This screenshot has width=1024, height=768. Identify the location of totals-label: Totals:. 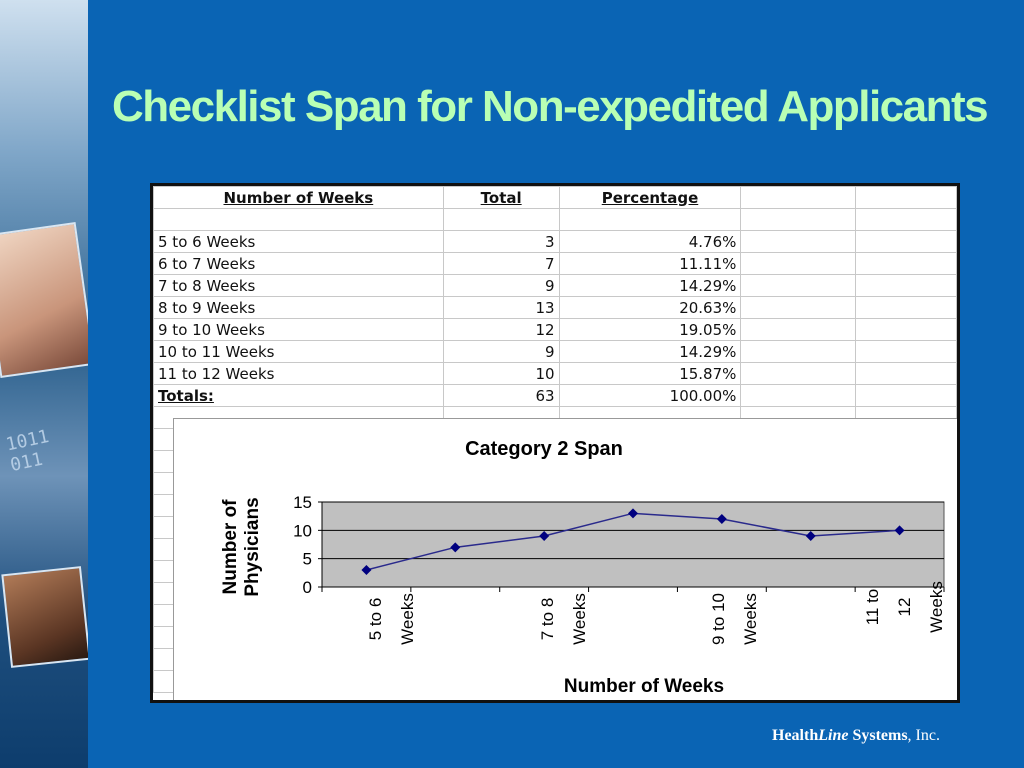
(298, 395).